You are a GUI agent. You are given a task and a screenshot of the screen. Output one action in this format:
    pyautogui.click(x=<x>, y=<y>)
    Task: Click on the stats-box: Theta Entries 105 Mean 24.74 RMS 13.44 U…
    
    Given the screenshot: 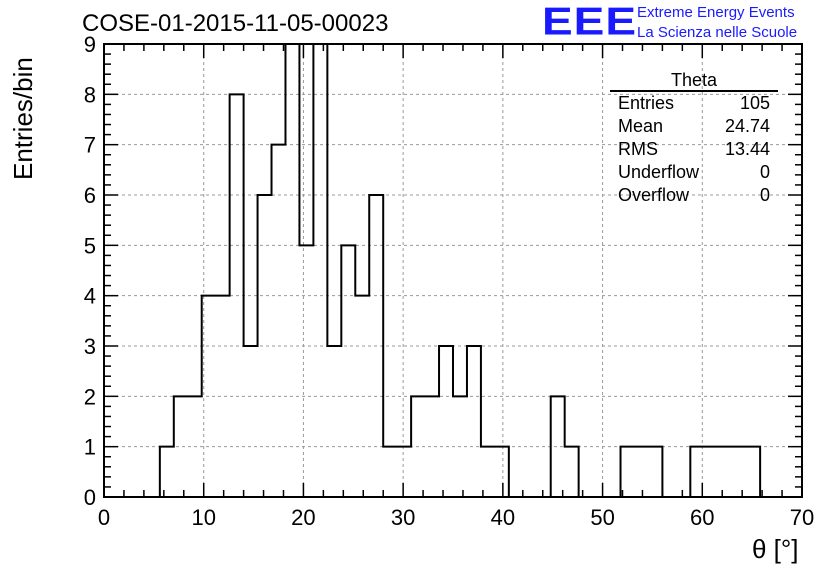 What is the action you would take?
    pyautogui.click(x=694, y=138)
    